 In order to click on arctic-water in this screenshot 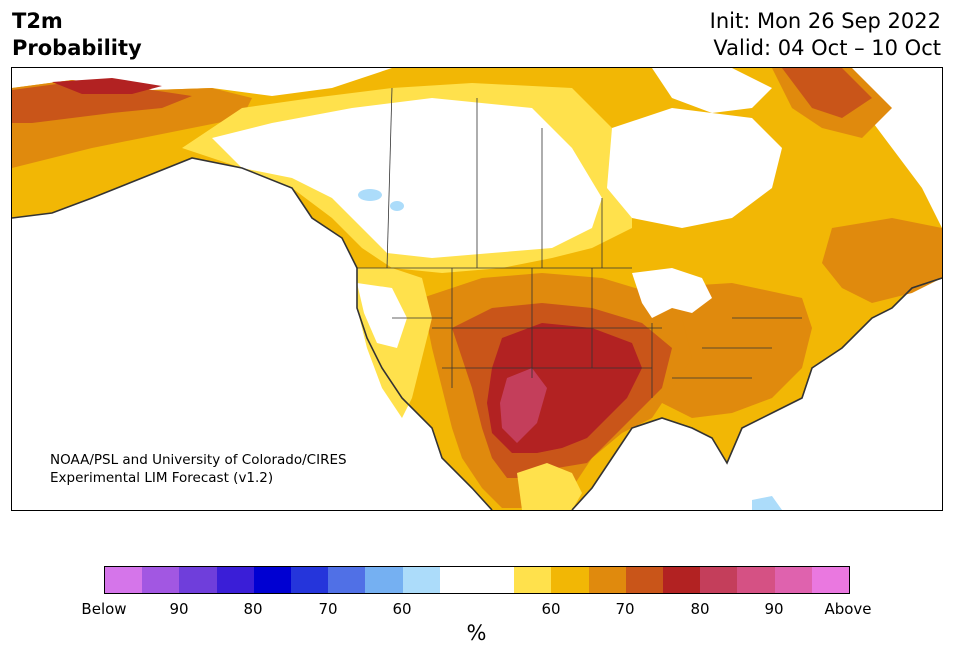, I will do `click(712, 90)`.